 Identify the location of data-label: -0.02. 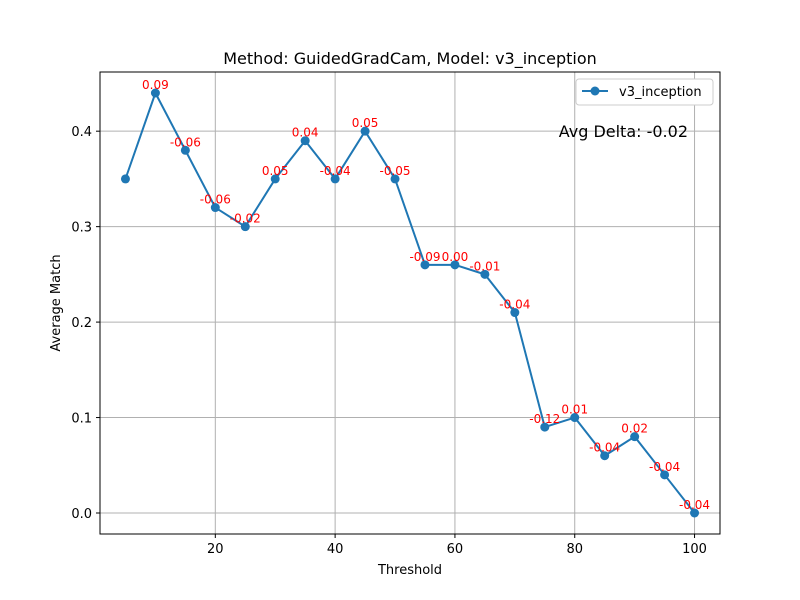
(245, 219).